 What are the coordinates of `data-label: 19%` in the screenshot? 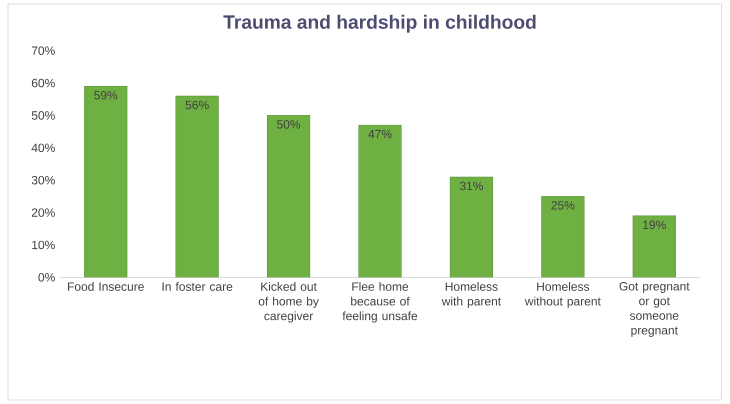 It's located at (654, 225).